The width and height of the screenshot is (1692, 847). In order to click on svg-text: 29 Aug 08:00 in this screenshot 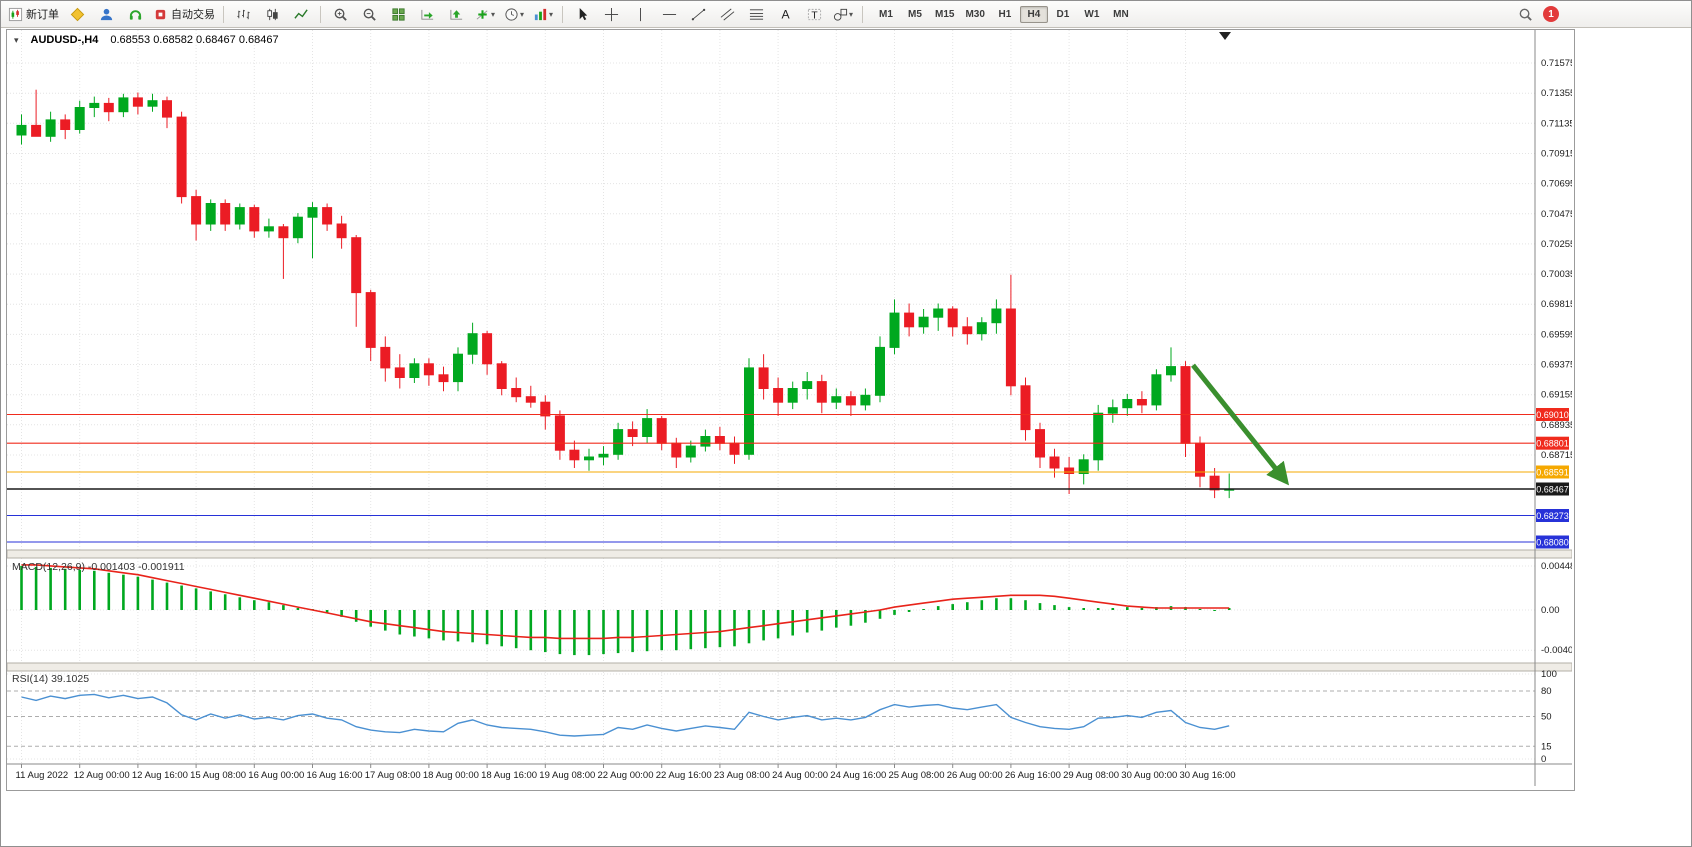, I will do `click(1091, 775)`.